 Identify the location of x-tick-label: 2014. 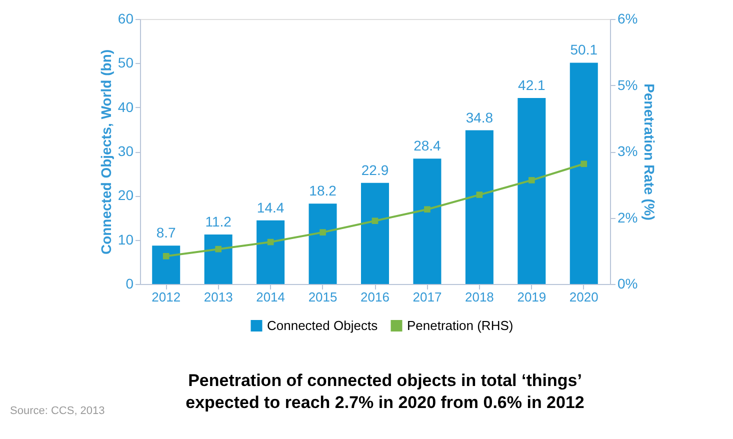
(271, 297).